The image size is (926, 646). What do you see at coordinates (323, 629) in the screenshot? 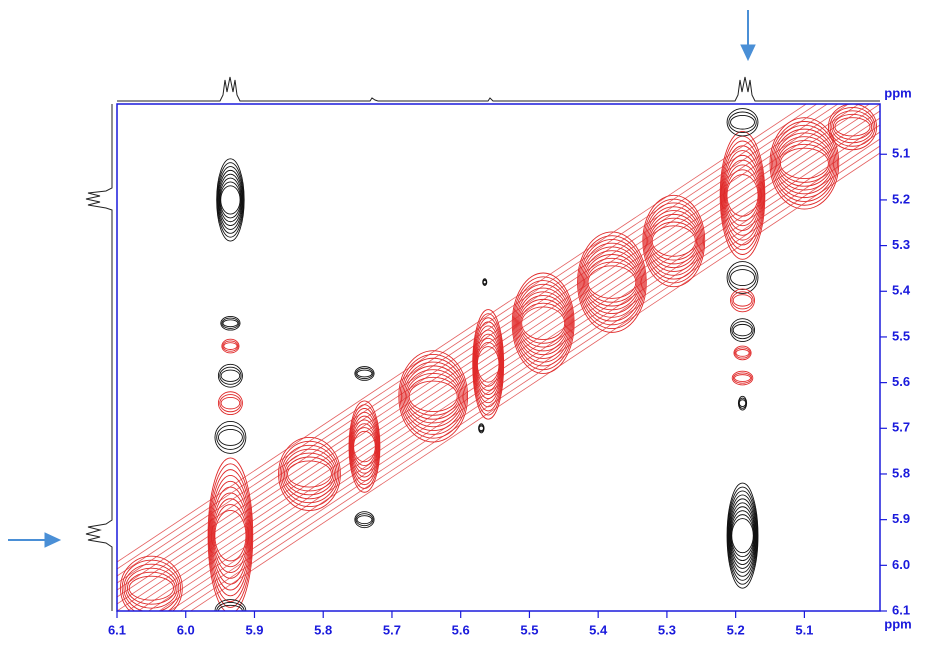
I see `x-tick-label: 5.8` at bounding box center [323, 629].